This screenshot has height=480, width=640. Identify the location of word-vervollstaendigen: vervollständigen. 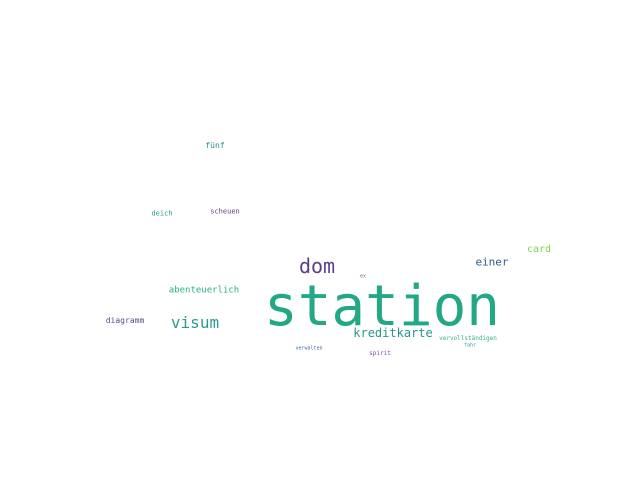
(468, 338).